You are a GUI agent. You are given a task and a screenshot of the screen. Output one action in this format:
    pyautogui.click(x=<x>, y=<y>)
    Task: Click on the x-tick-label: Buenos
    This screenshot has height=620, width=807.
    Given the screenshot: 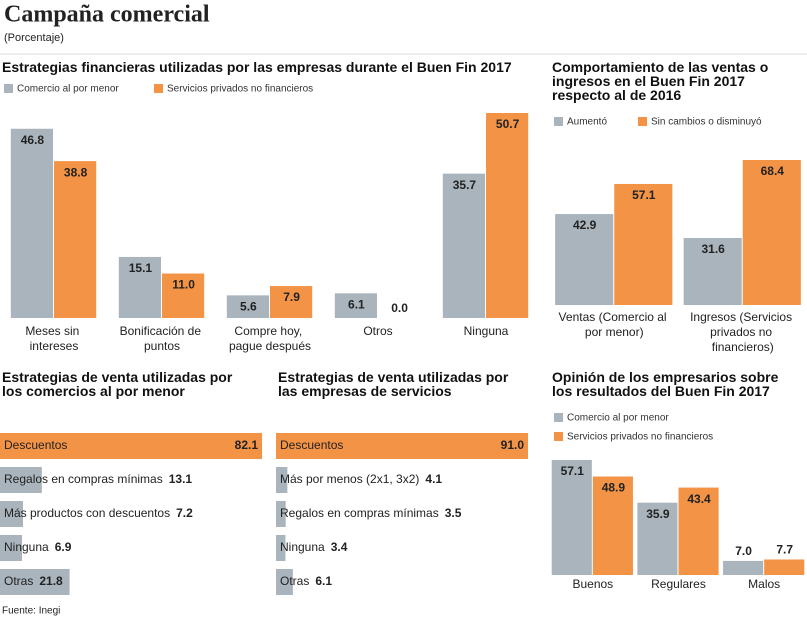 What is the action you would take?
    pyautogui.click(x=592, y=584)
    